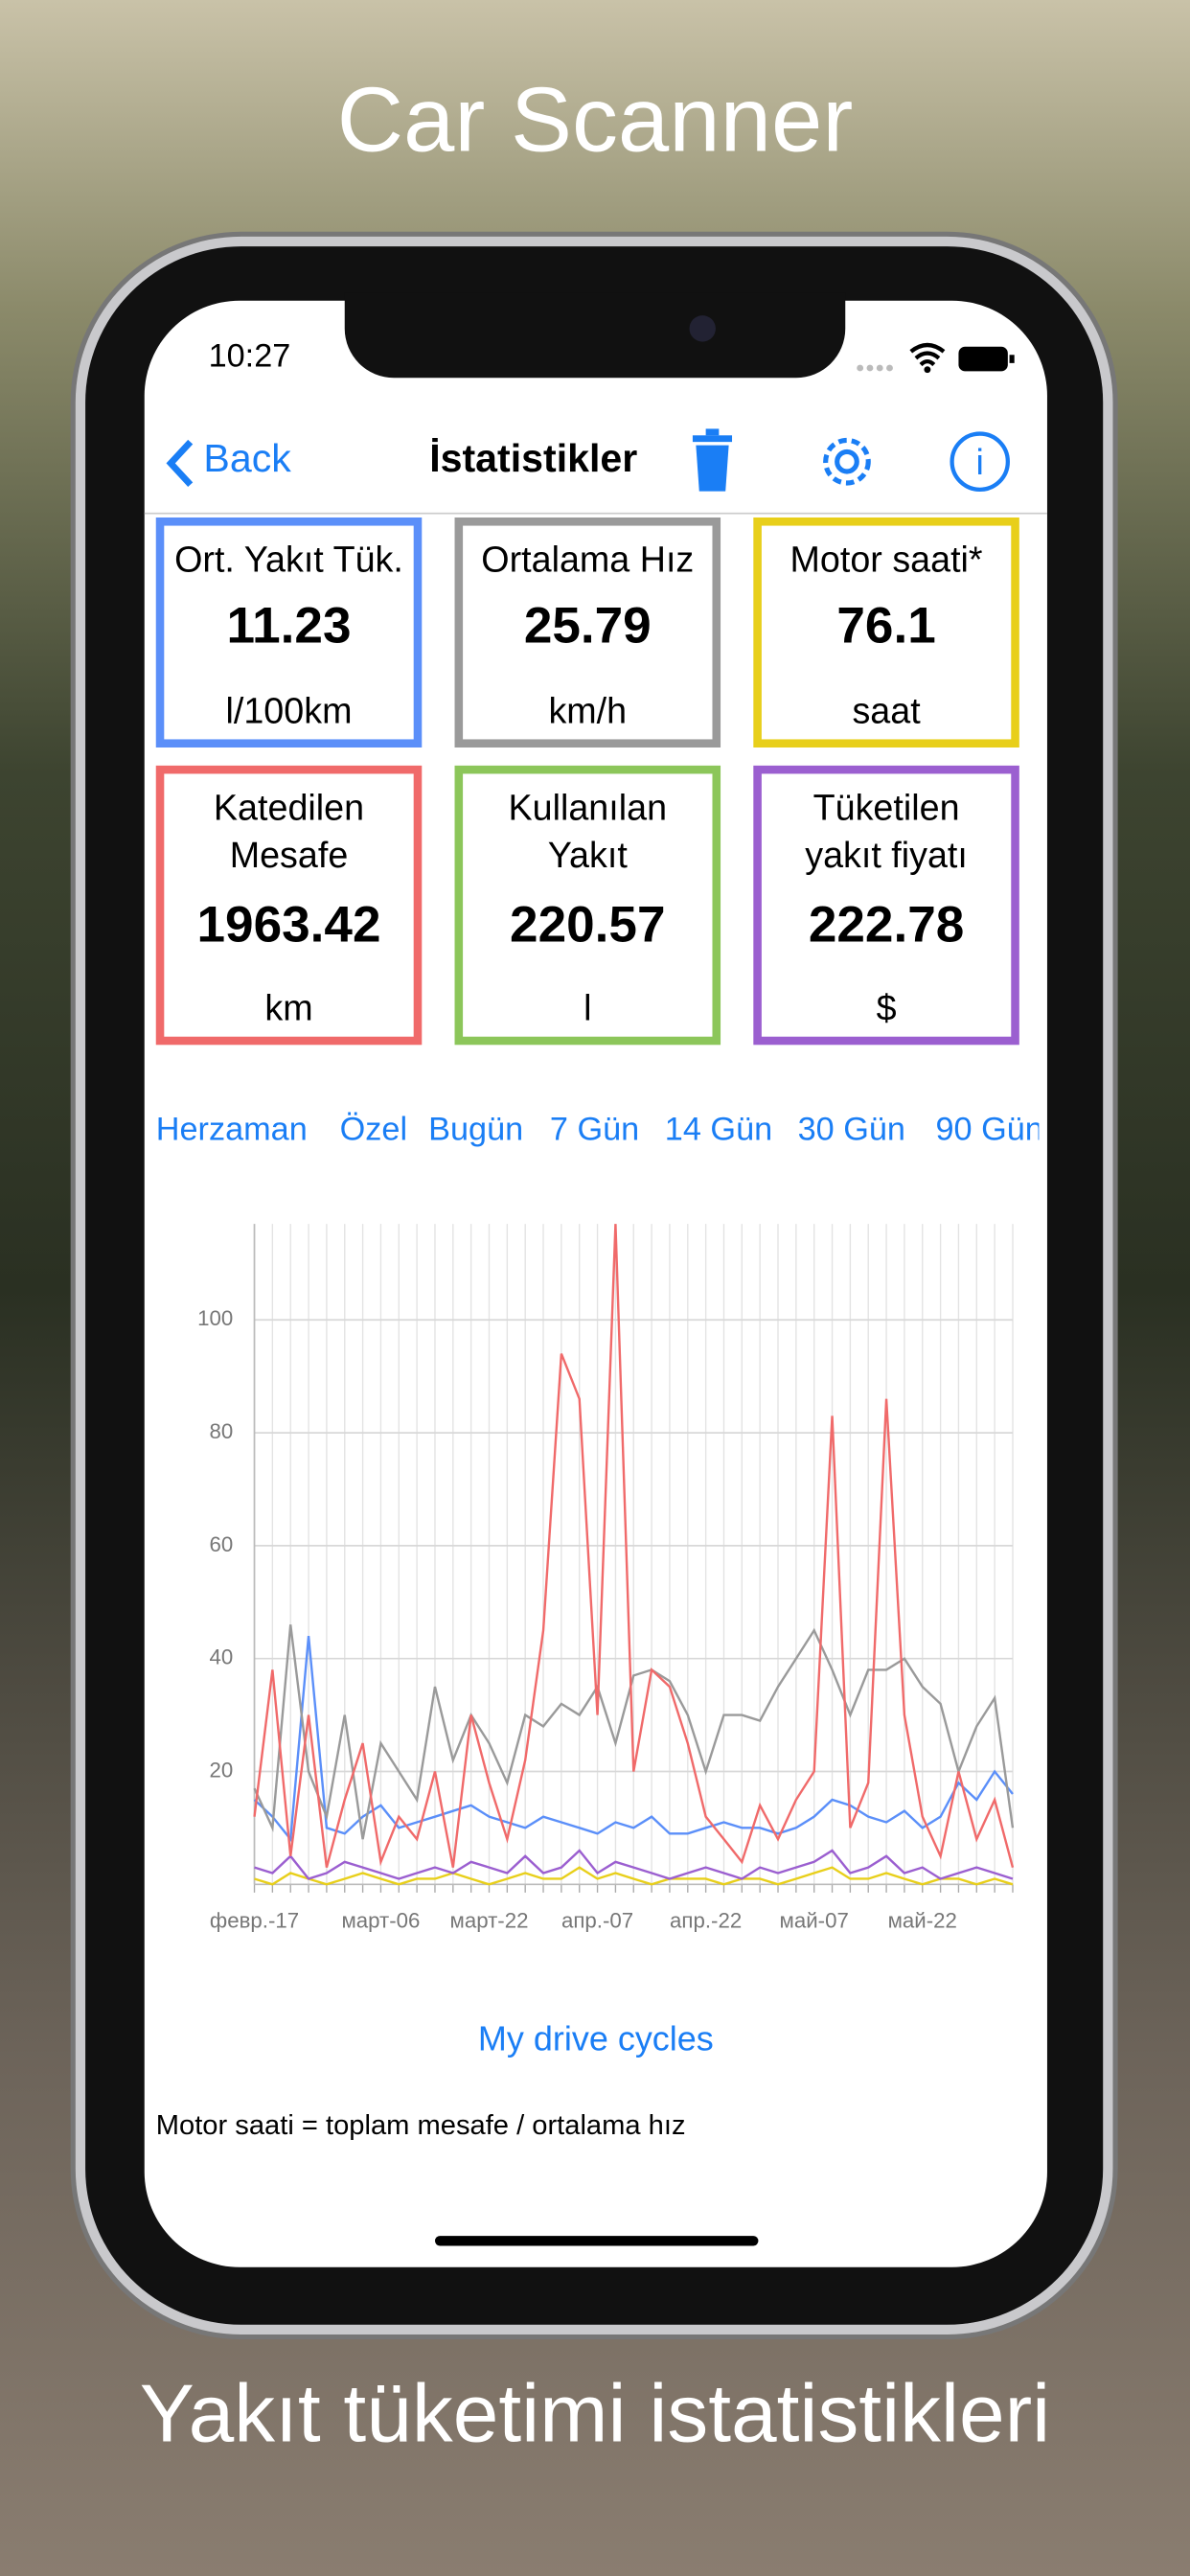 The image size is (1190, 2576). What do you see at coordinates (221, 1431) in the screenshot?
I see `y-tick-label: 80` at bounding box center [221, 1431].